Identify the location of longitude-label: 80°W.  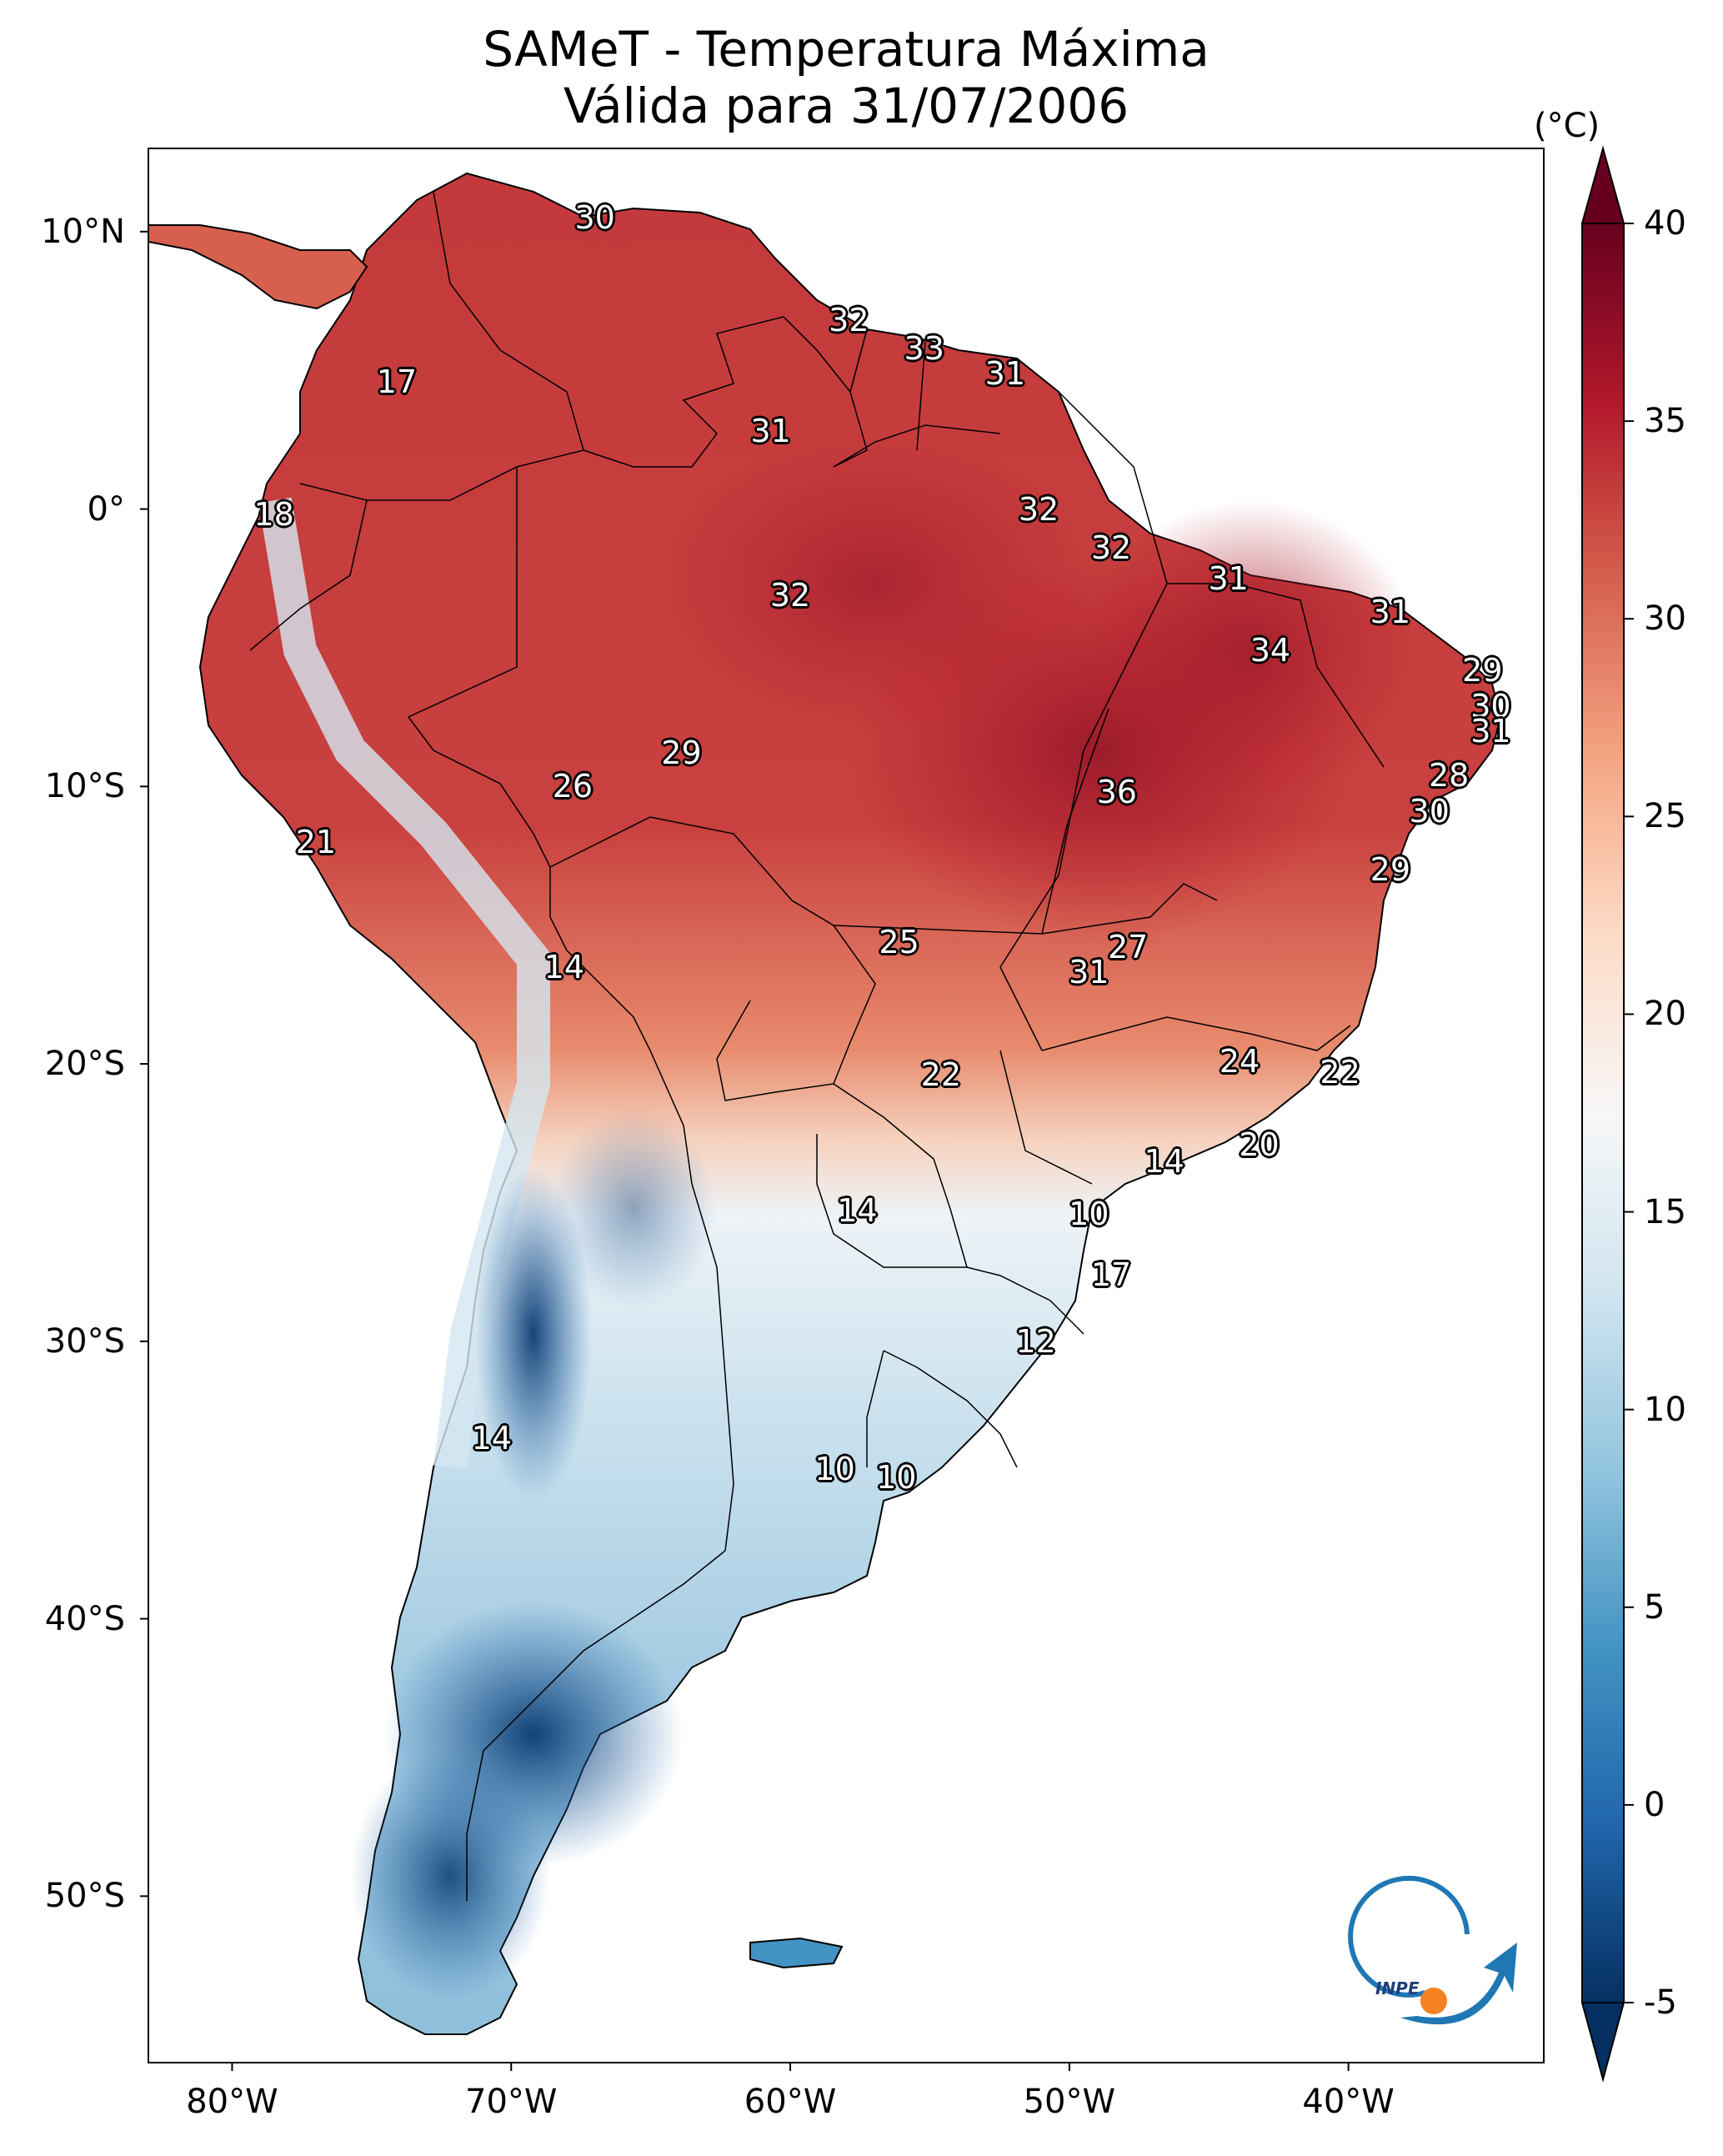
(232, 2102).